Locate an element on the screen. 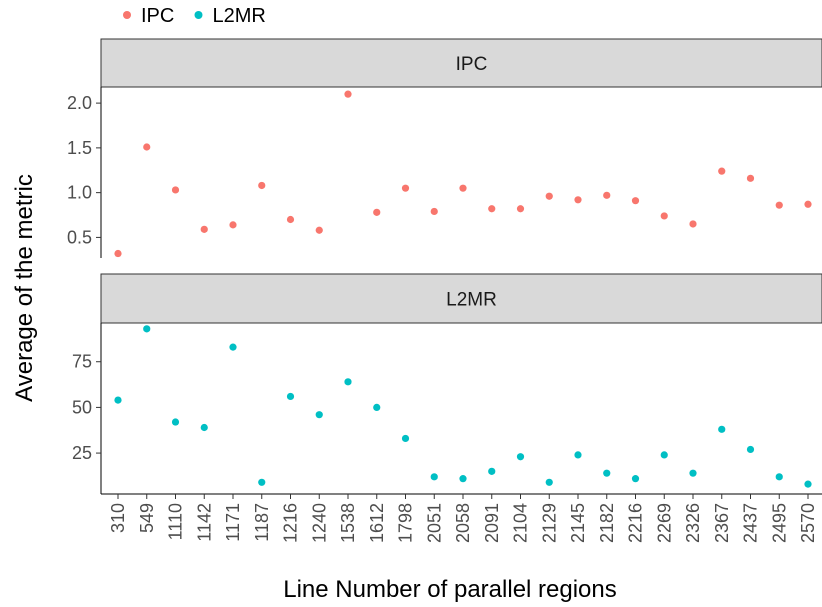 This screenshot has width=822, height=607. x-tick-label-2058: 2058 is located at coordinates (463, 523).